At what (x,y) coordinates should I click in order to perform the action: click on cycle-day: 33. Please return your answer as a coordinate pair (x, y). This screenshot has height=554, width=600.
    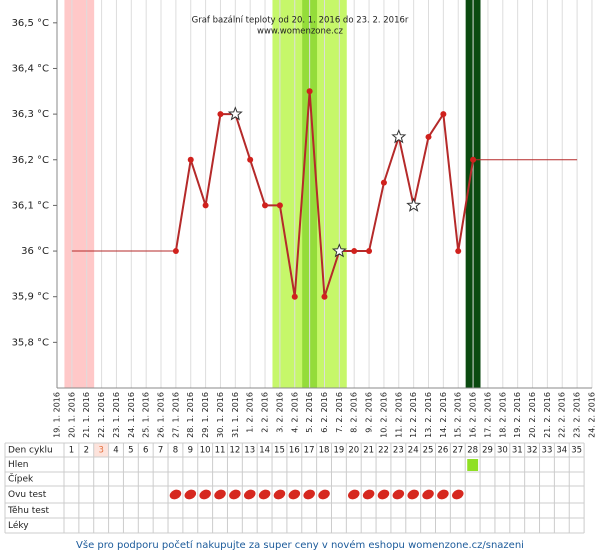
    Looking at the image, I should click on (547, 451).